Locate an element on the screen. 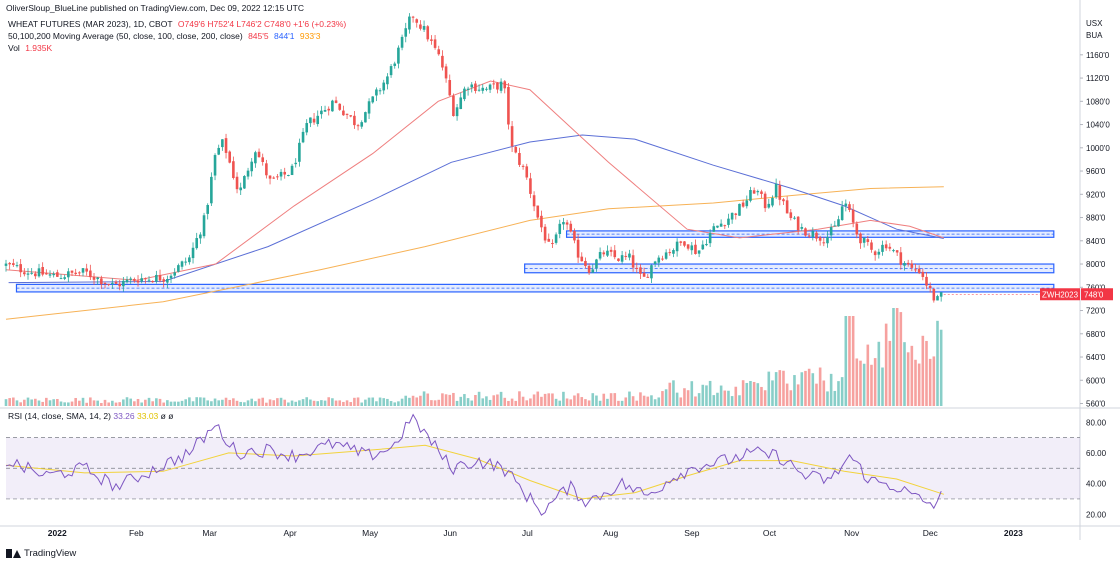 The image size is (1120, 563). price-tick-label: 1000'0 is located at coordinates (1098, 148).